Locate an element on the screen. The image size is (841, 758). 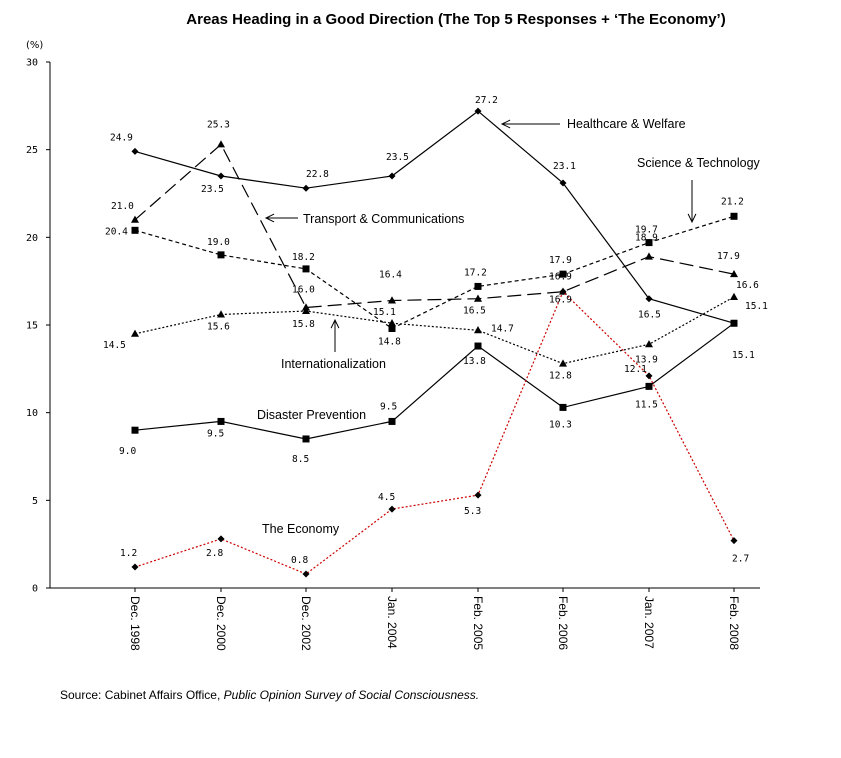
annotation-healthcare-welfare: Healthcare & Welfare is located at coordinates (626, 124).